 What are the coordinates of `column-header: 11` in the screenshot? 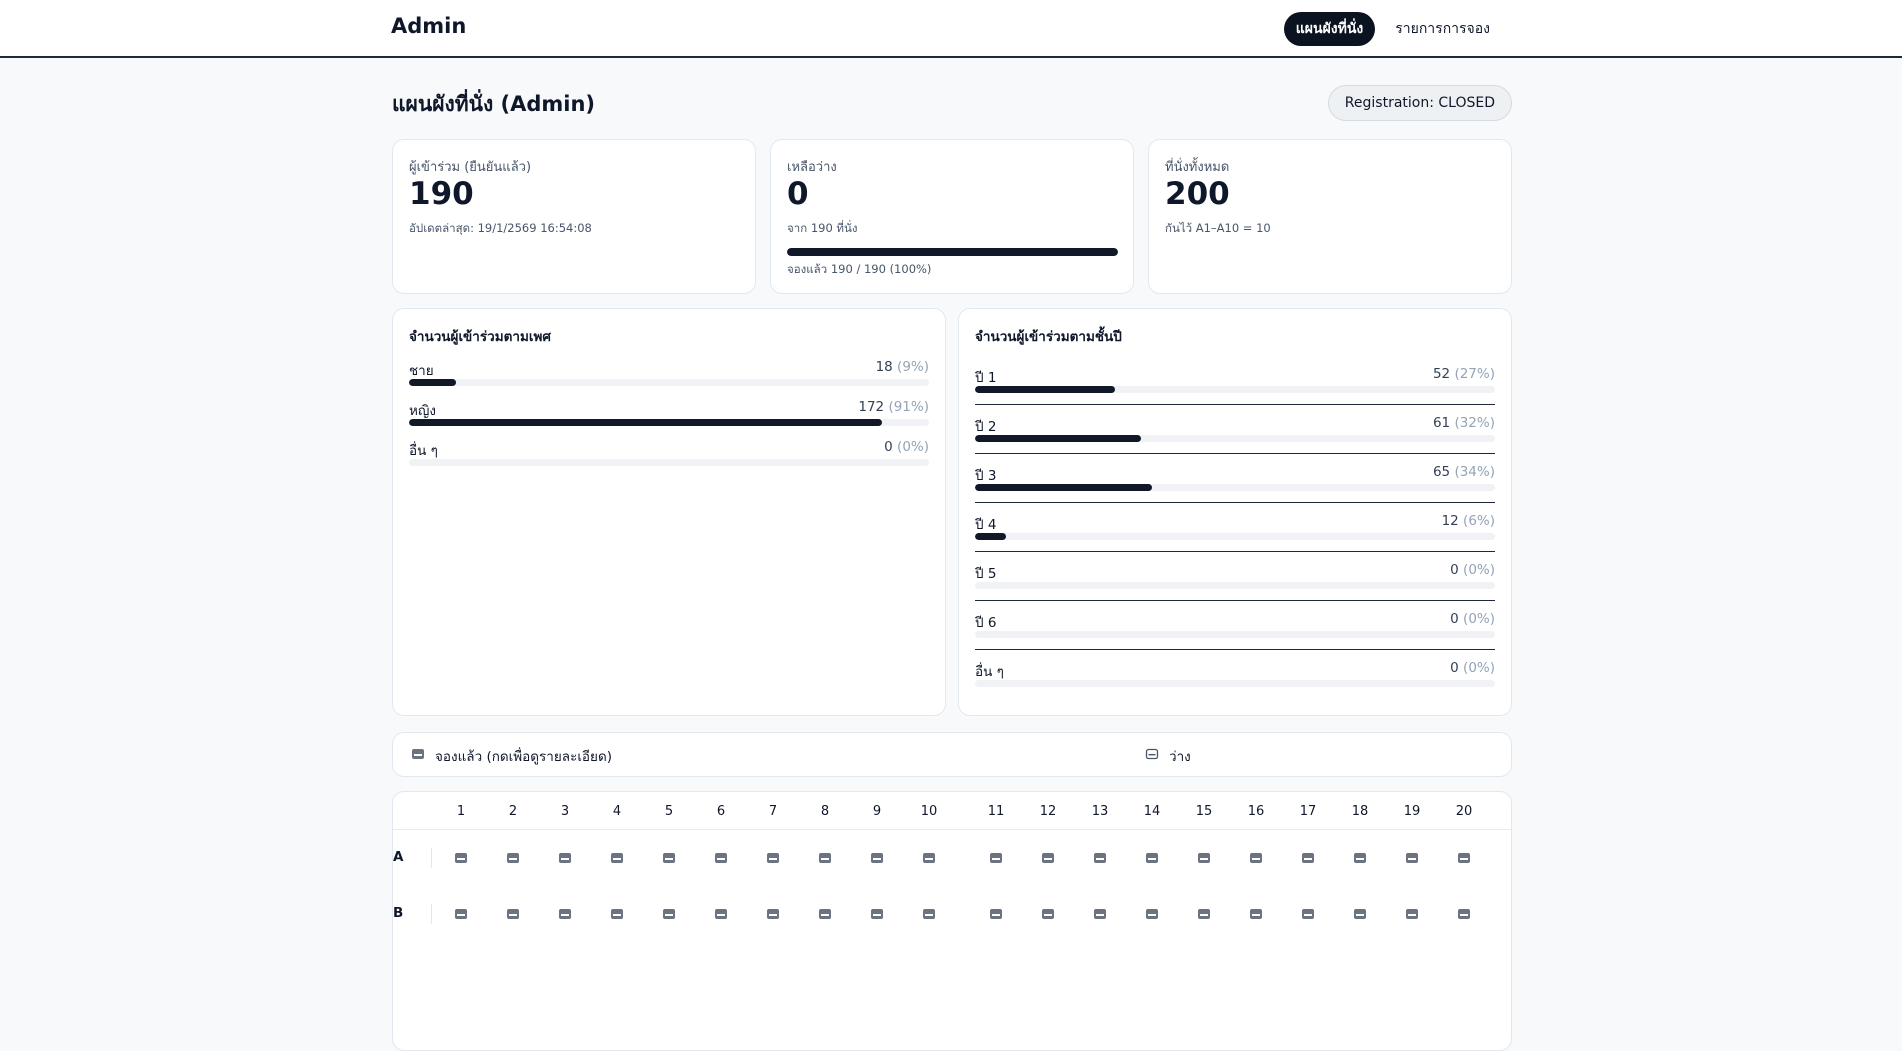 It's located at (996, 811).